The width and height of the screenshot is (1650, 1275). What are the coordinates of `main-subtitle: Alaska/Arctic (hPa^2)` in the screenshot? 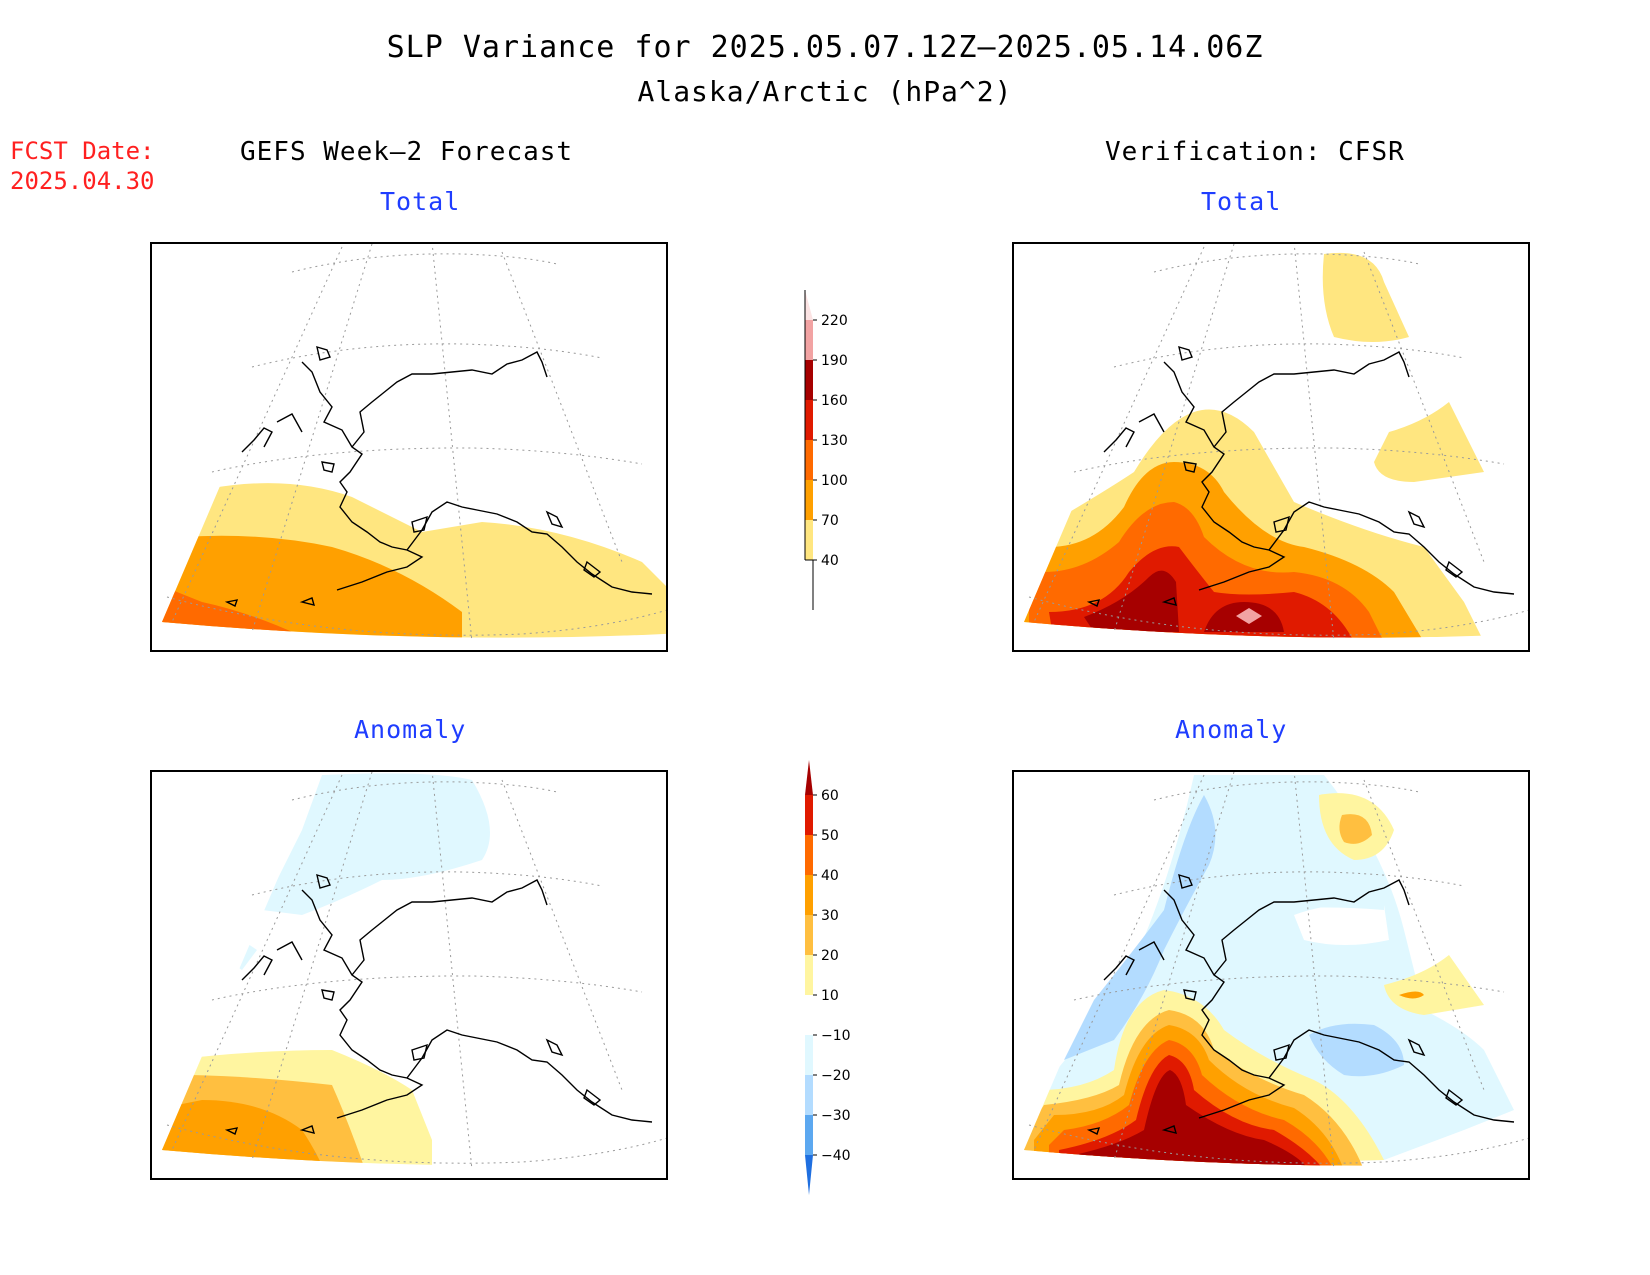 It's located at (825, 91).